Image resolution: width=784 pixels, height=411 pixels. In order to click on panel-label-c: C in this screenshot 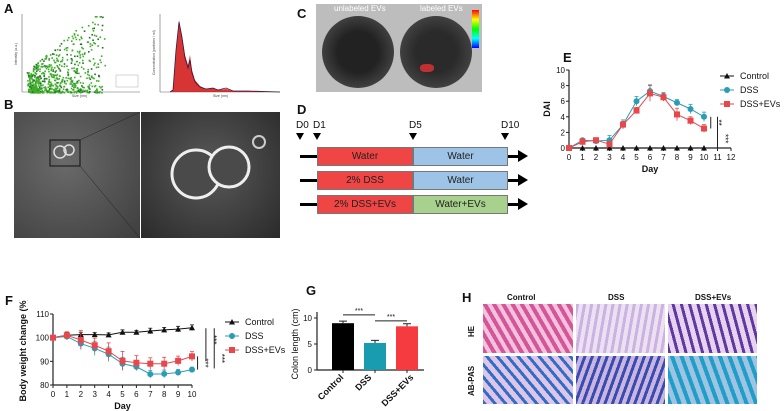, I will do `click(302, 13)`.